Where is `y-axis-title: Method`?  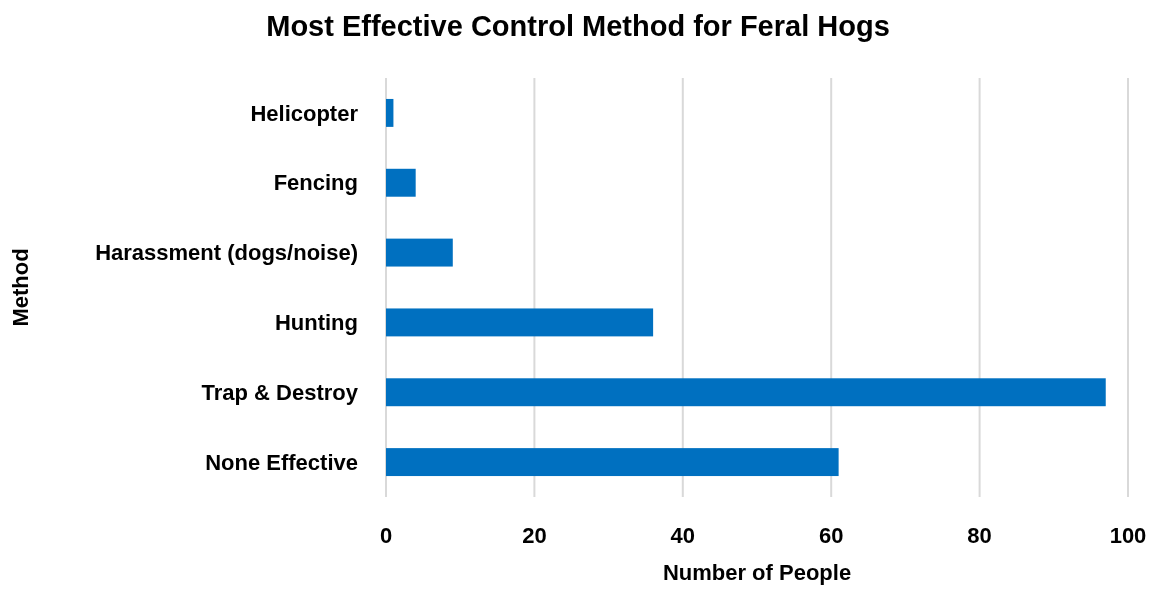 y-axis-title: Method is located at coordinates (20, 287).